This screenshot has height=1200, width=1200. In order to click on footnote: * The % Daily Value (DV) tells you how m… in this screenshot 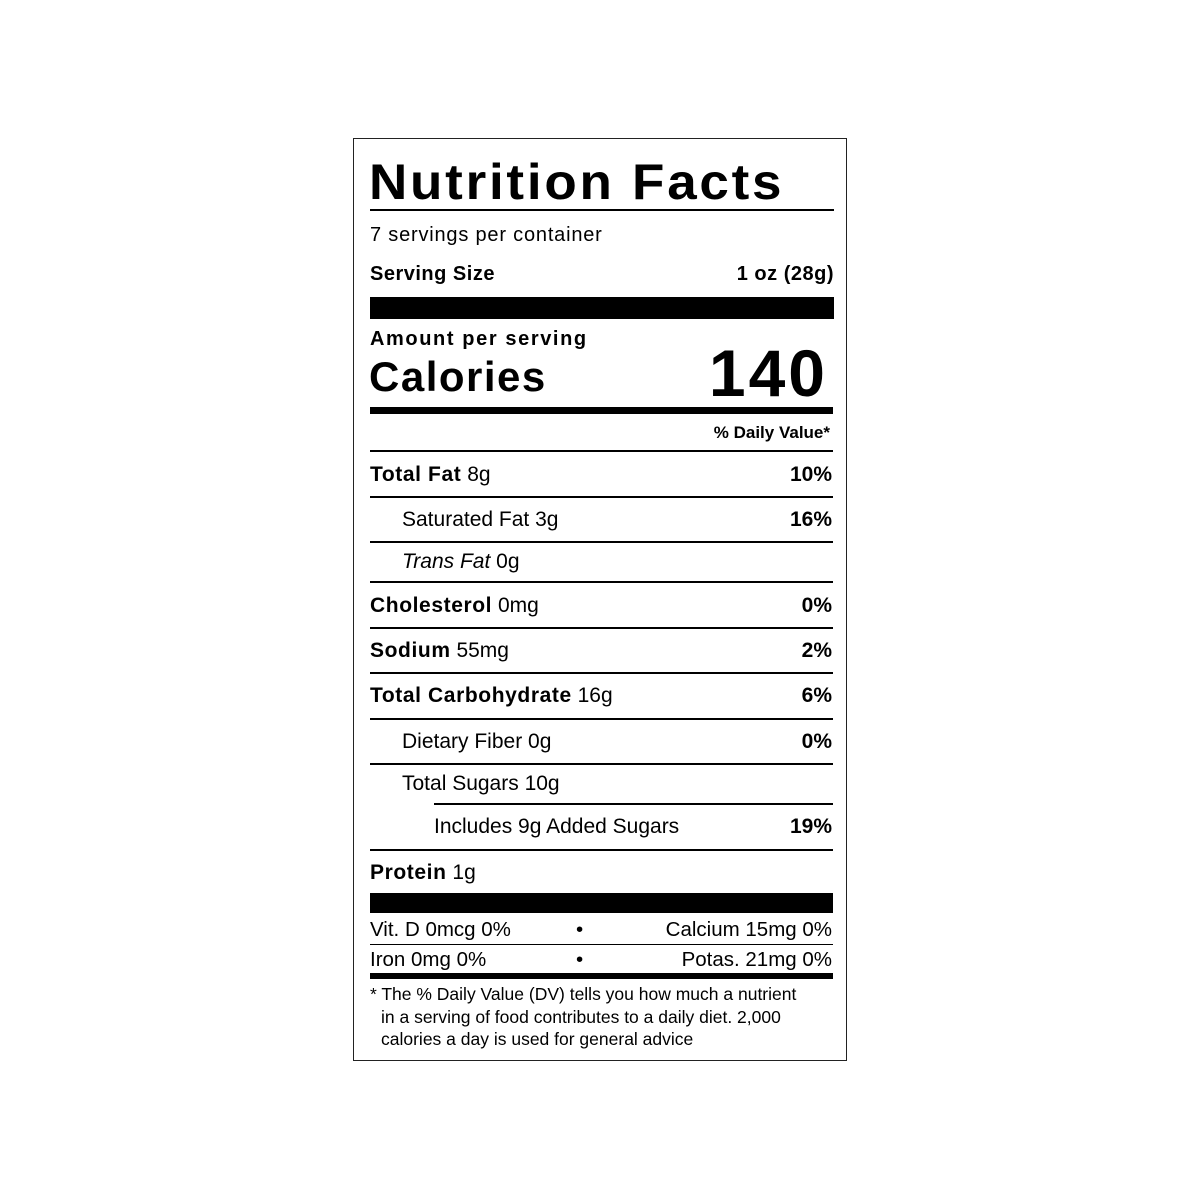, I will do `click(583, 1017)`.